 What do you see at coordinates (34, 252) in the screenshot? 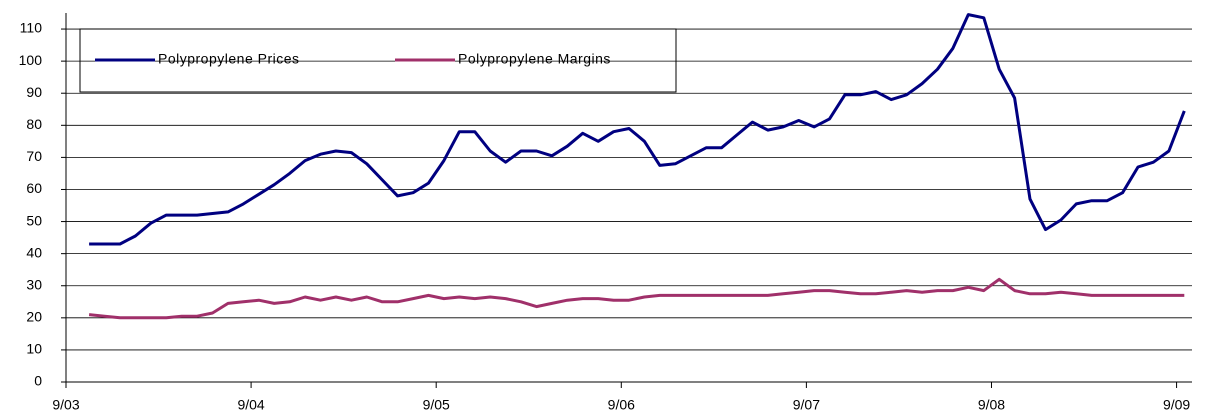
I see `y-tick-label: 40` at bounding box center [34, 252].